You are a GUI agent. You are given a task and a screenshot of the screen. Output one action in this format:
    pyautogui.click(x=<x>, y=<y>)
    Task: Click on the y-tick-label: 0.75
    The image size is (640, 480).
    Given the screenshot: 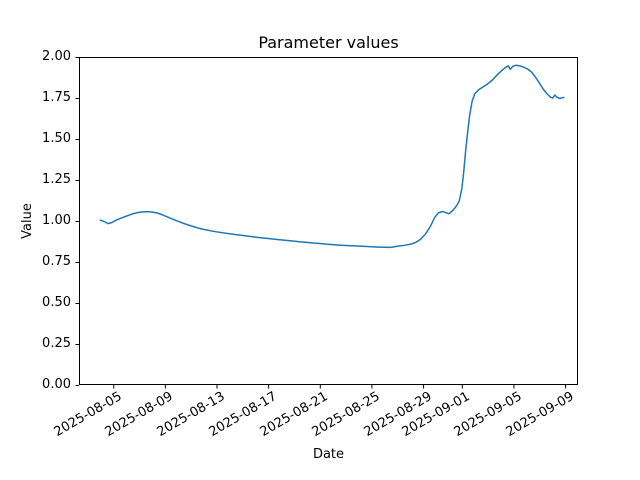 What is the action you would take?
    pyautogui.click(x=56, y=261)
    